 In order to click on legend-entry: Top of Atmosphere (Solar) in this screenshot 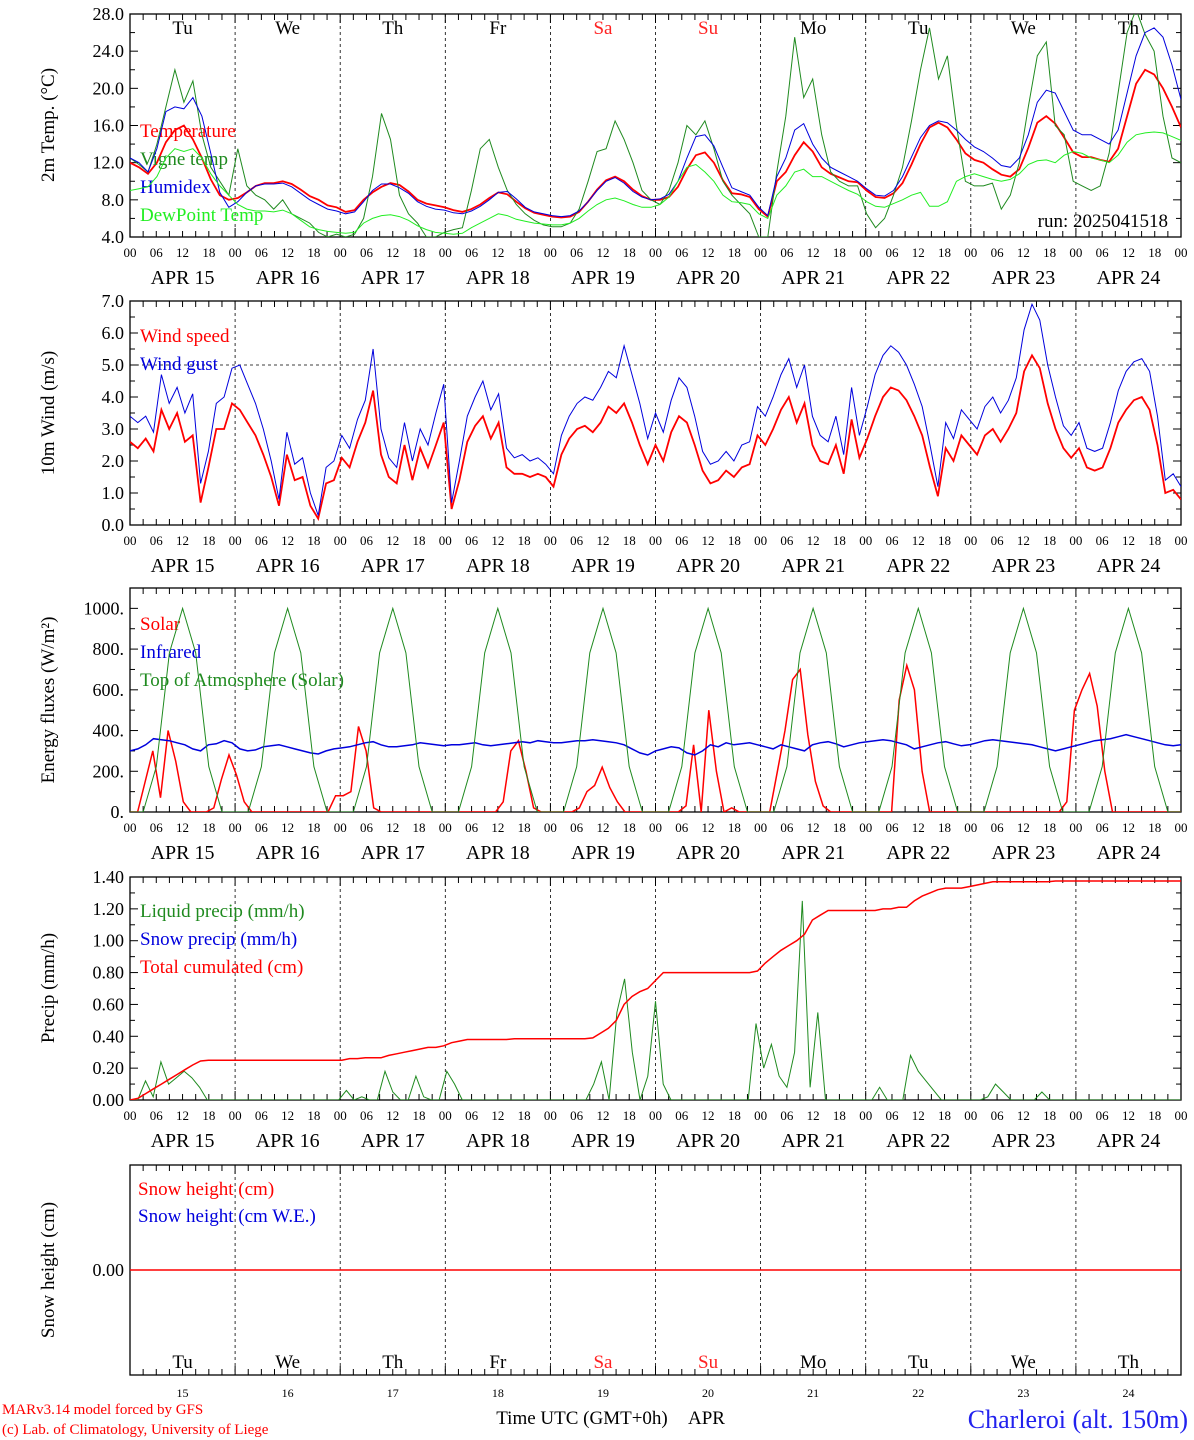, I will do `click(242, 680)`.